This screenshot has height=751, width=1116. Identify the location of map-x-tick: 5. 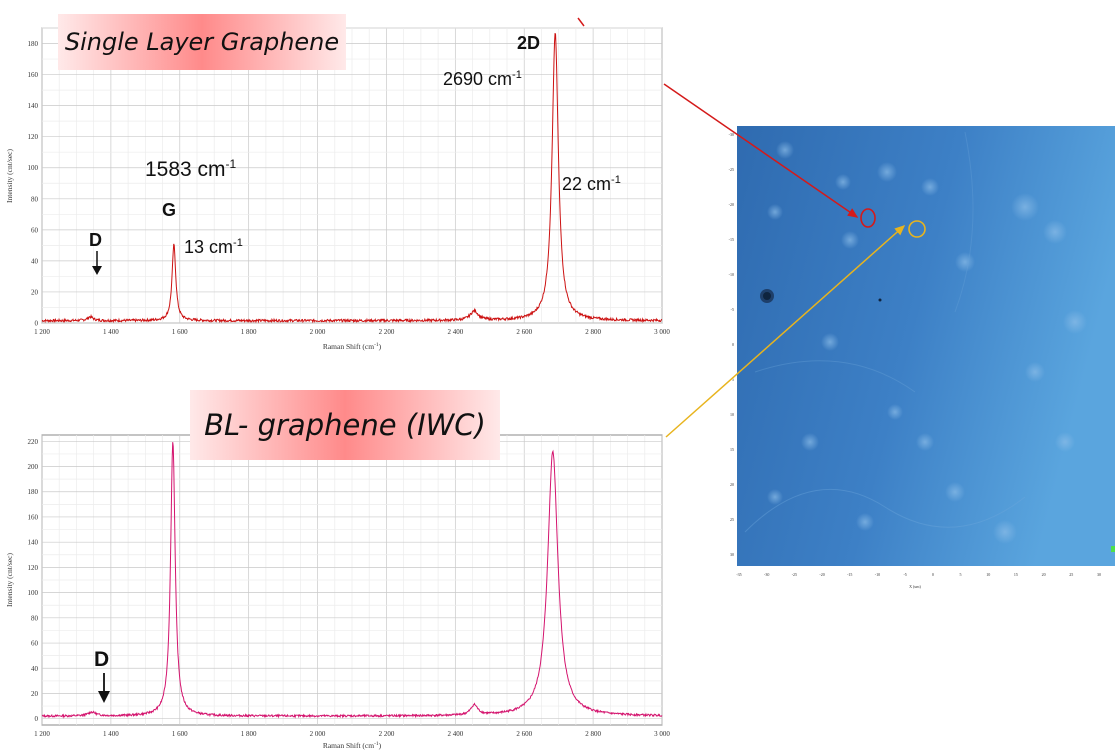
(961, 574).